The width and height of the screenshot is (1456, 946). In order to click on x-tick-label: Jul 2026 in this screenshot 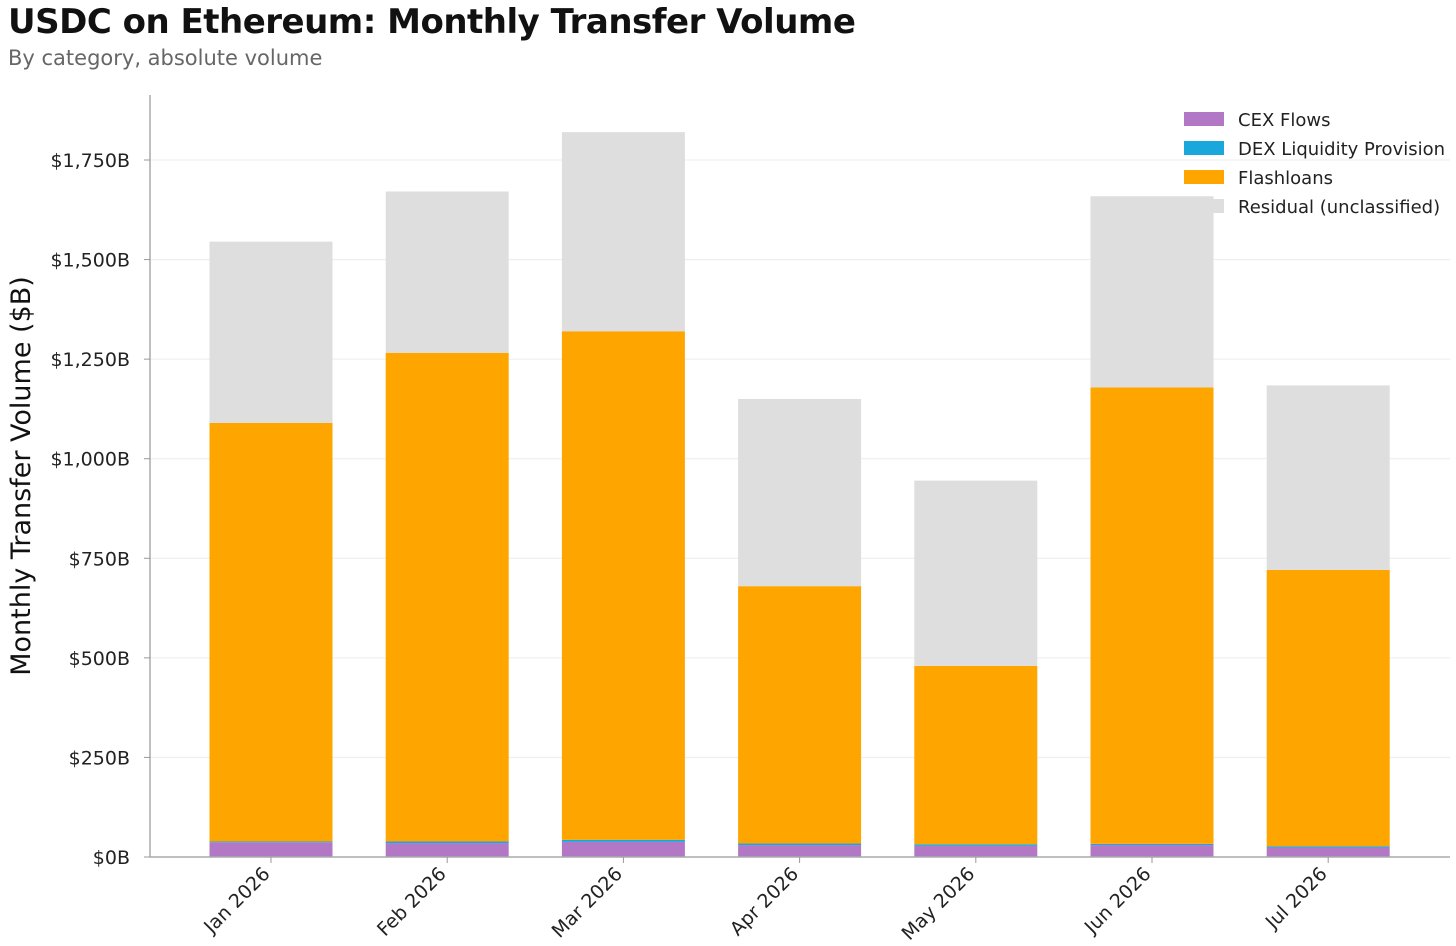, I will do `click(1296, 898)`.